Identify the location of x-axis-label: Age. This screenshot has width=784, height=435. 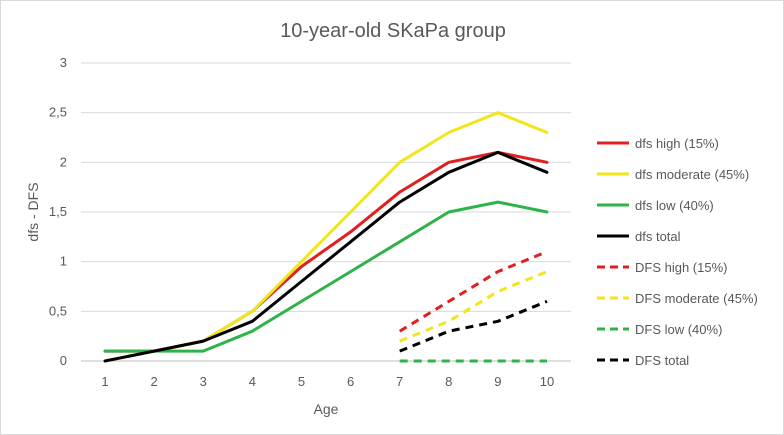
(326, 409).